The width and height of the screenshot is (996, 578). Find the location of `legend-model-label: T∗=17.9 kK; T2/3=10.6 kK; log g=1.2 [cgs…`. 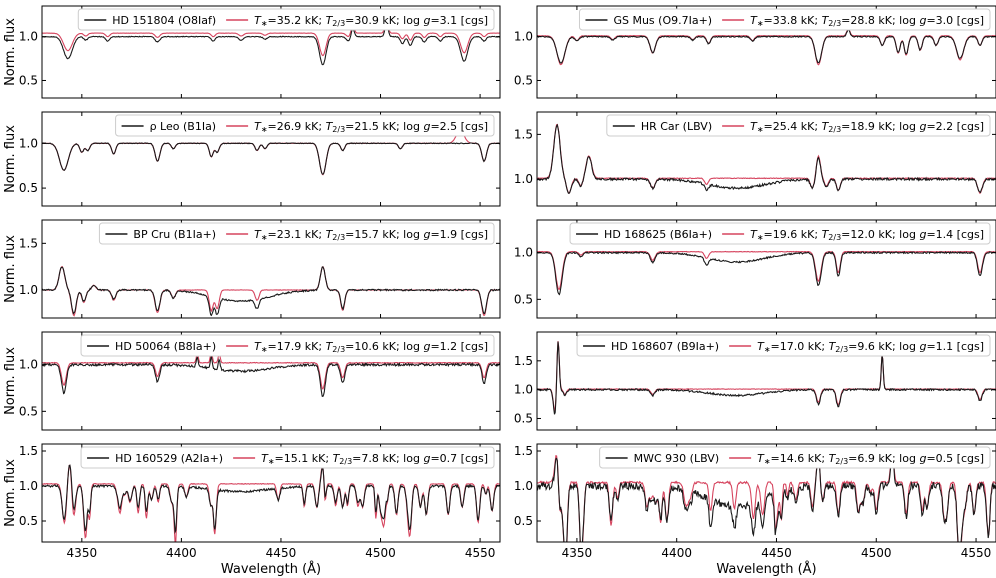

legend-model-label: T∗=17.9 kK; T2/3=10.6 kK; log g=1.2 [cgs… is located at coordinates (371, 347).